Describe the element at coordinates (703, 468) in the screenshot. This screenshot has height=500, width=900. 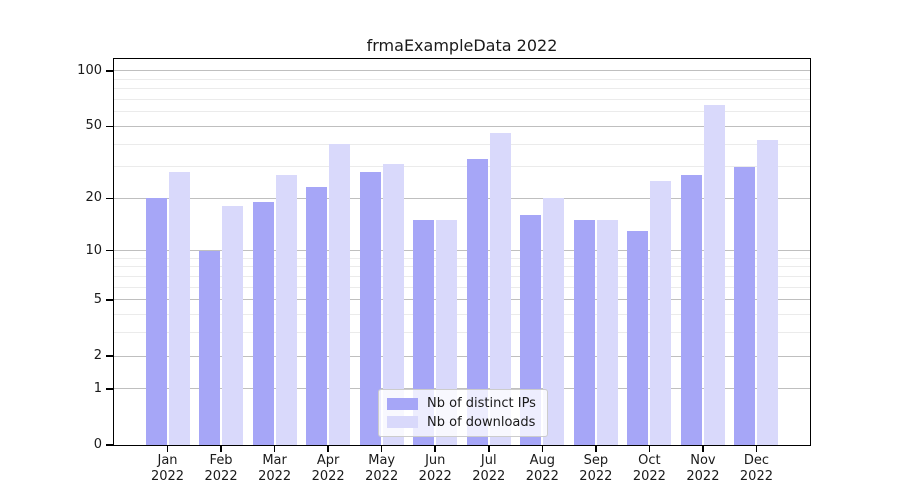
I see `x-tick-label-nov: Nov 2022` at that location.